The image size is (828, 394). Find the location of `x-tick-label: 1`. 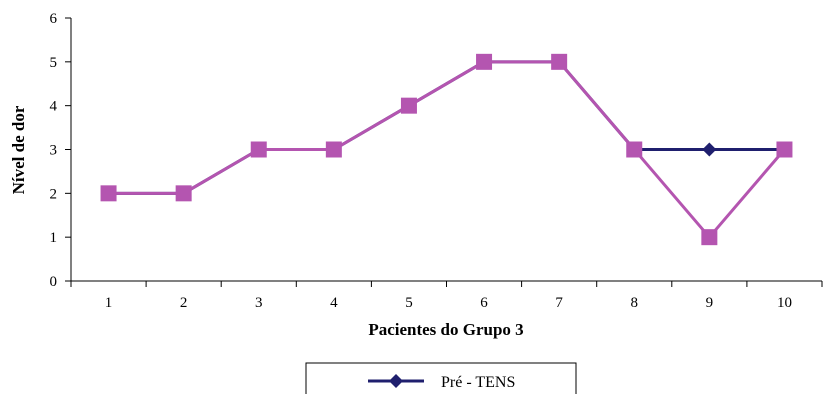

x-tick-label: 1 is located at coordinates (109, 303).